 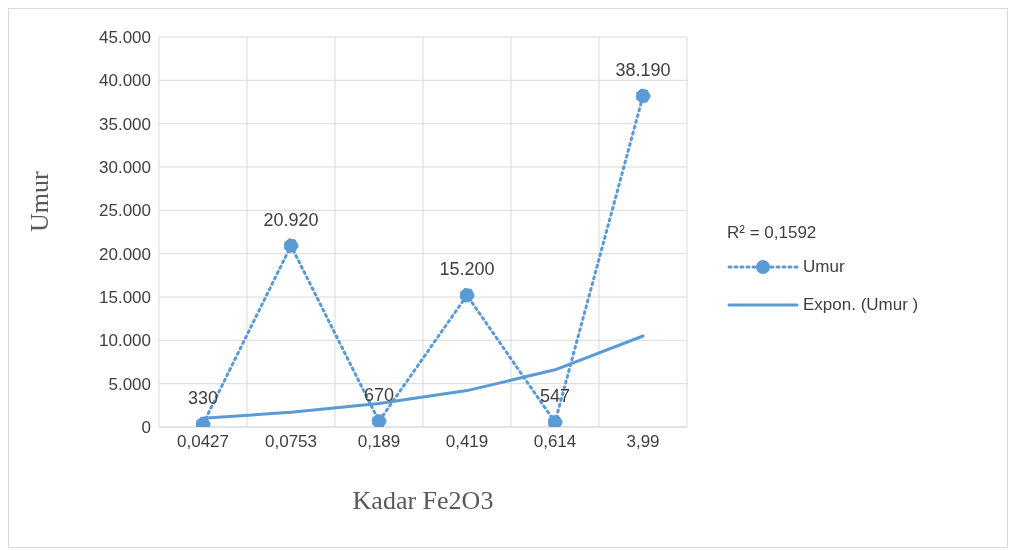 I want to click on y-tick-label: 25.000, so click(x=125, y=211).